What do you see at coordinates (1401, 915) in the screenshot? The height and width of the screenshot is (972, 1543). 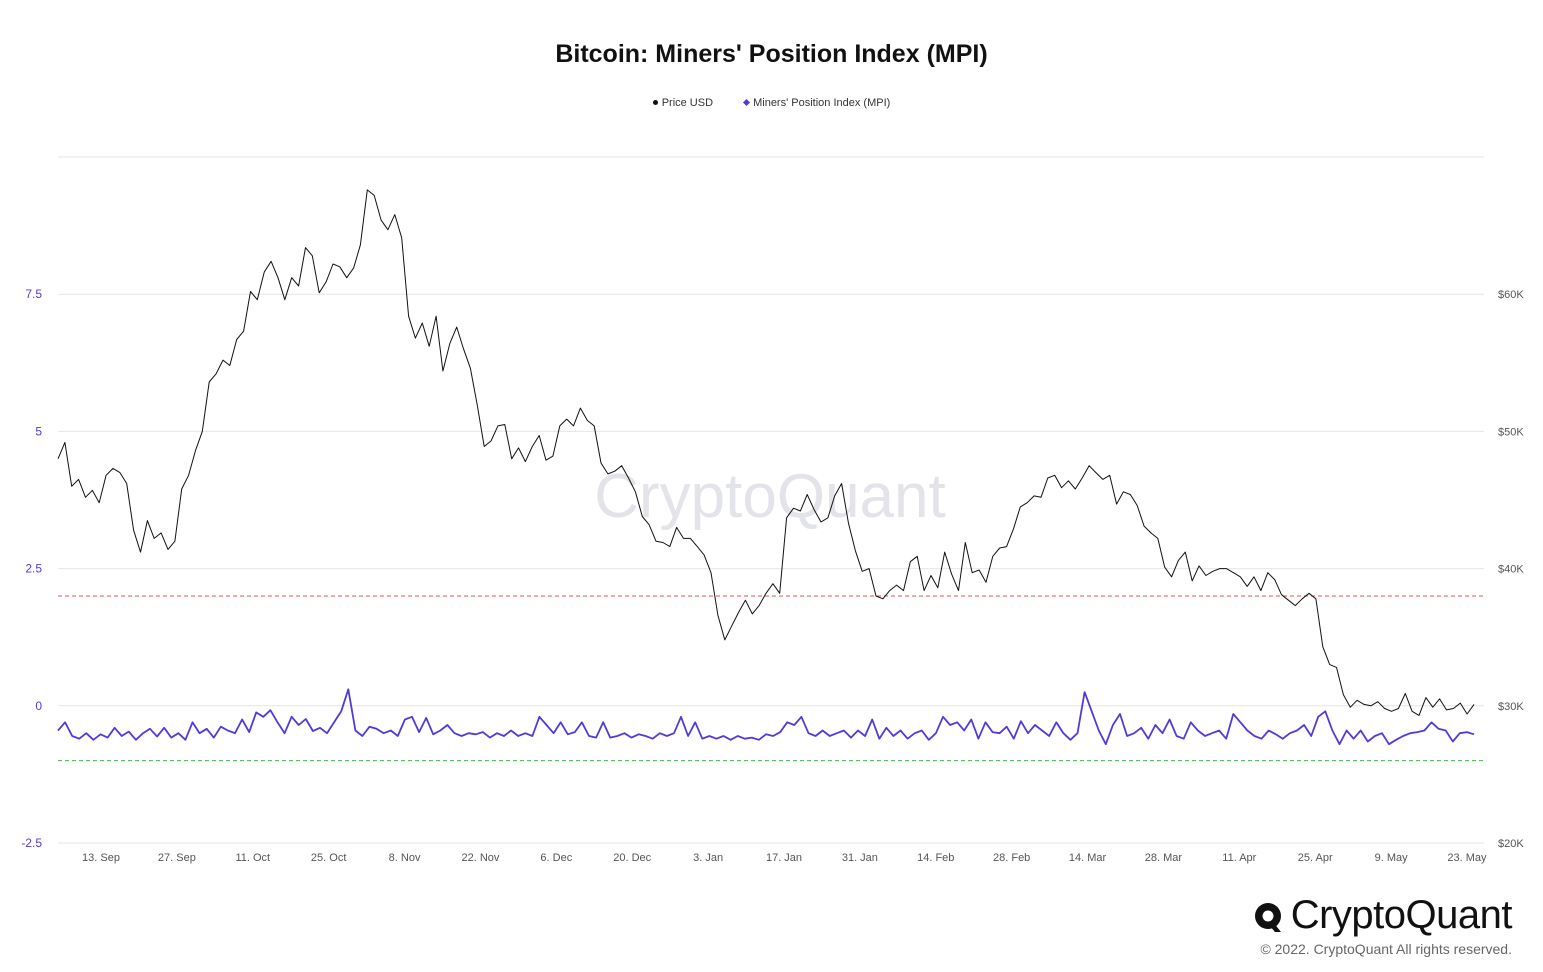 I see `brand-name: CryptoQuant` at bounding box center [1401, 915].